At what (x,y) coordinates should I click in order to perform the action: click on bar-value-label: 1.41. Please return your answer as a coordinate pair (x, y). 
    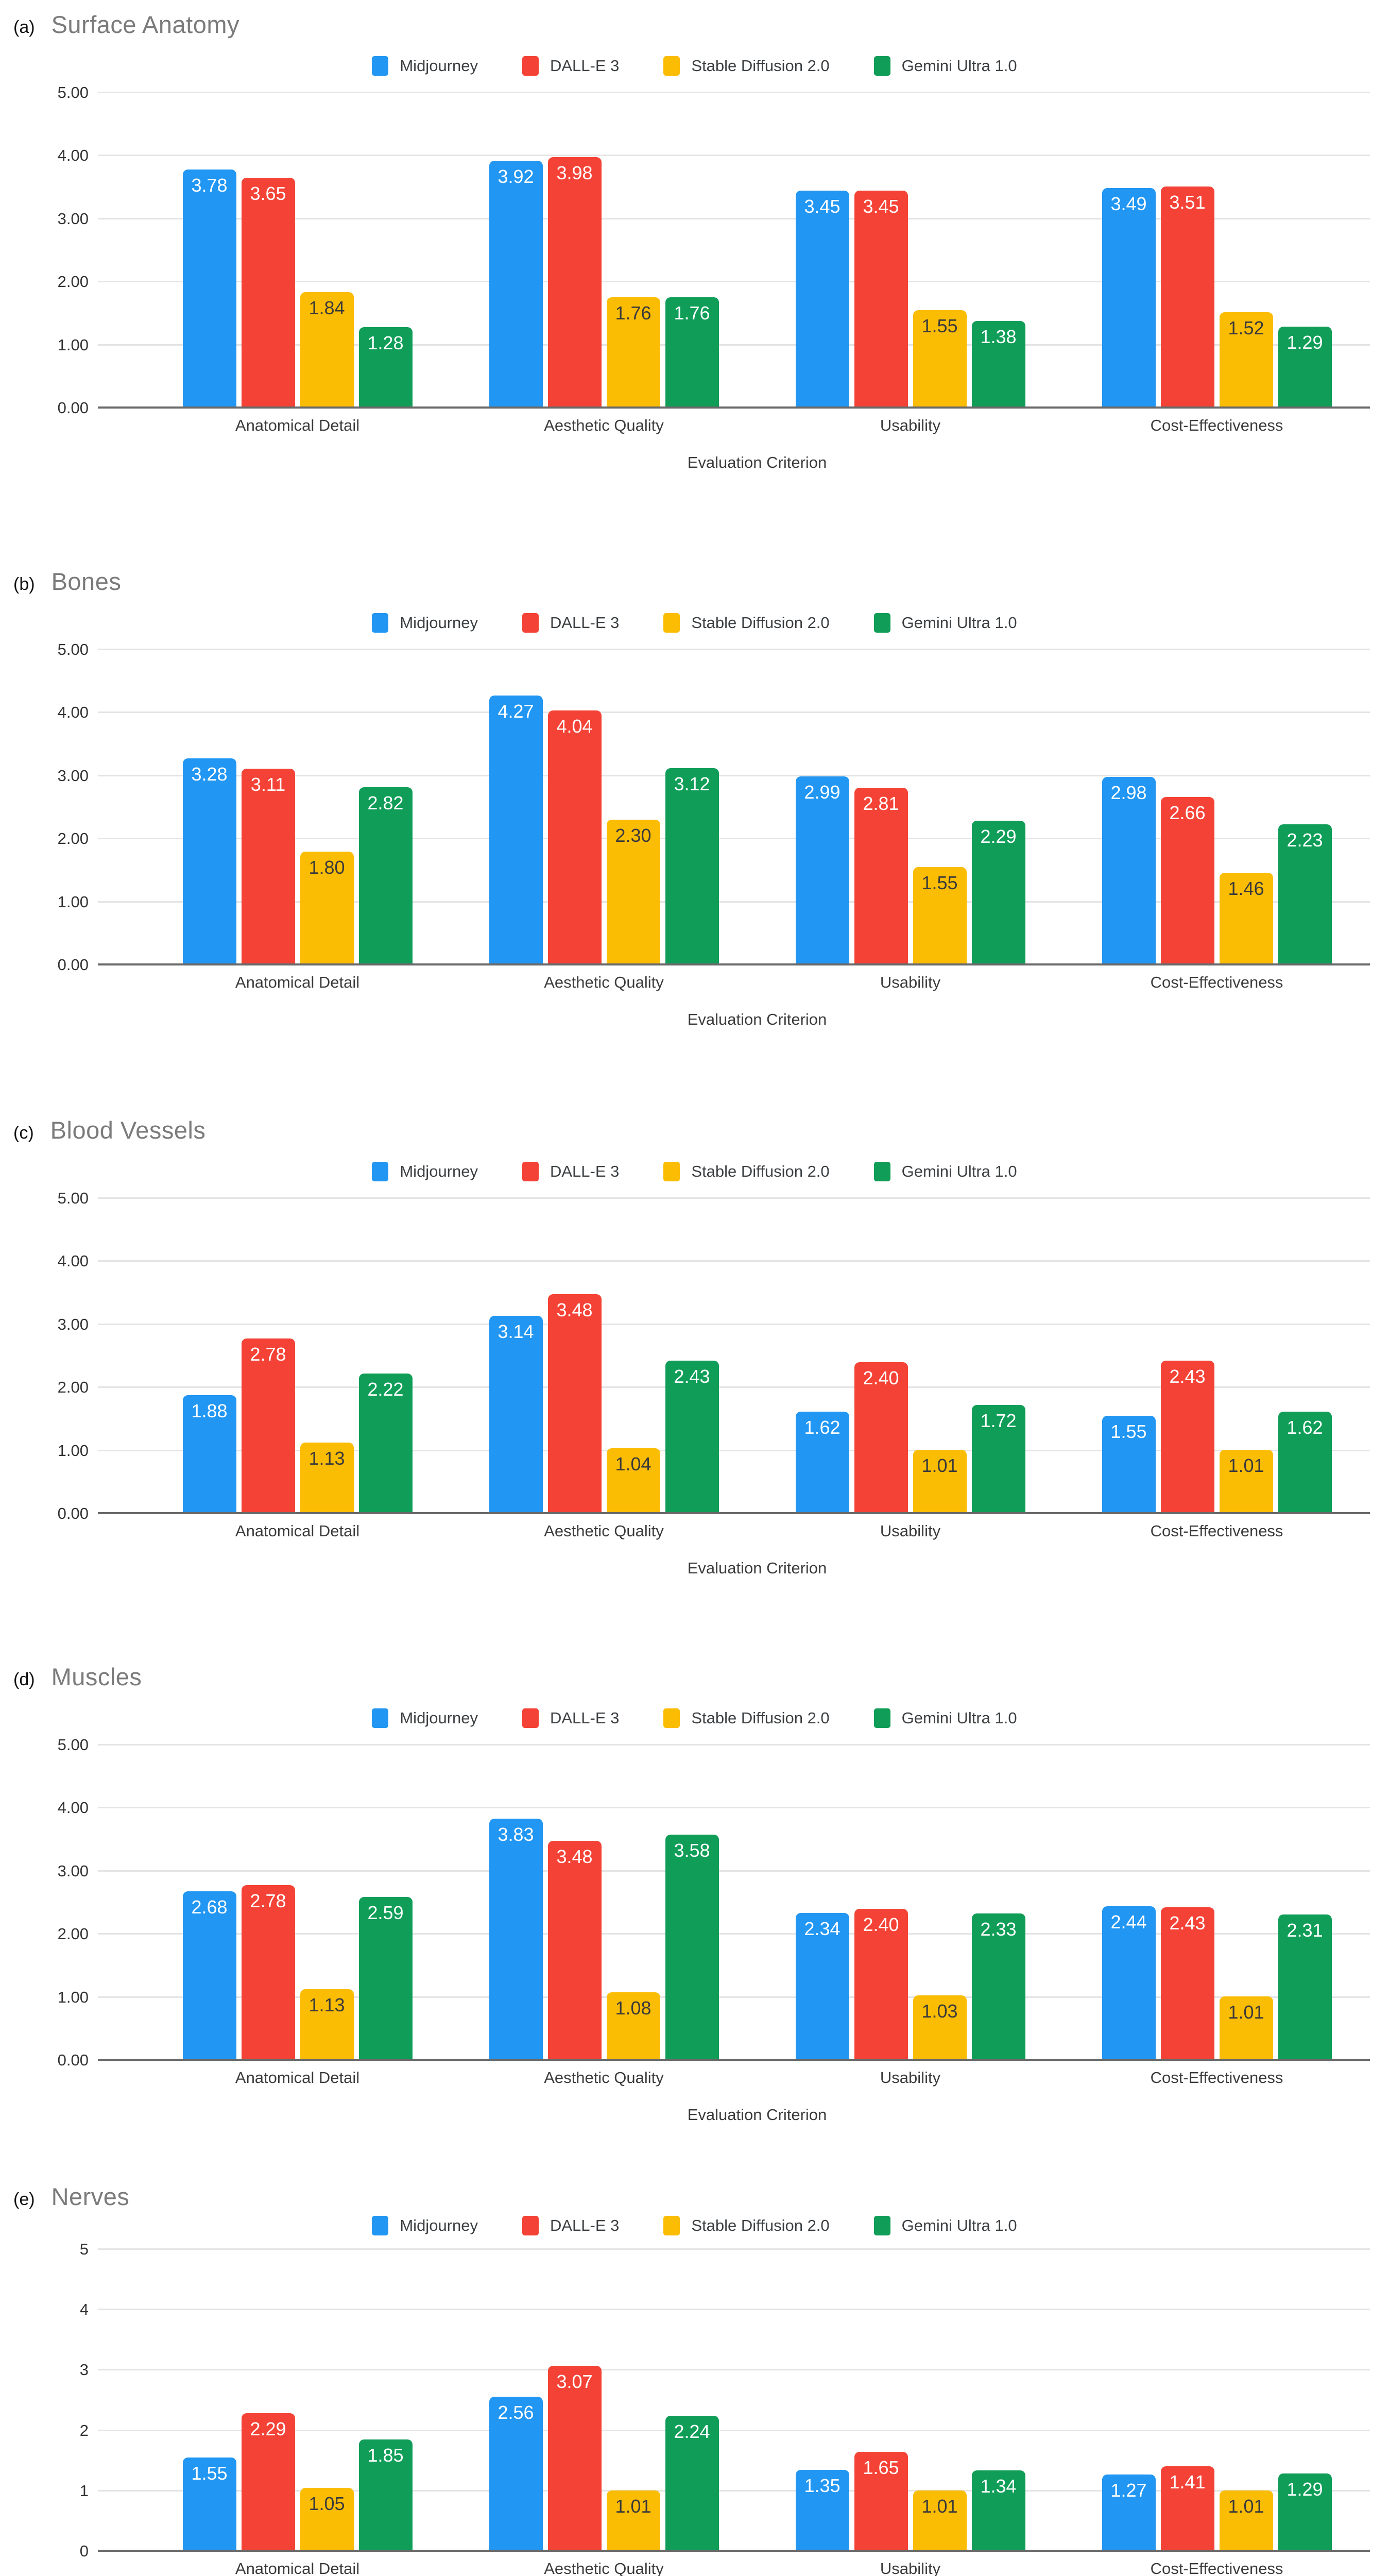
    Looking at the image, I should click on (1188, 2482).